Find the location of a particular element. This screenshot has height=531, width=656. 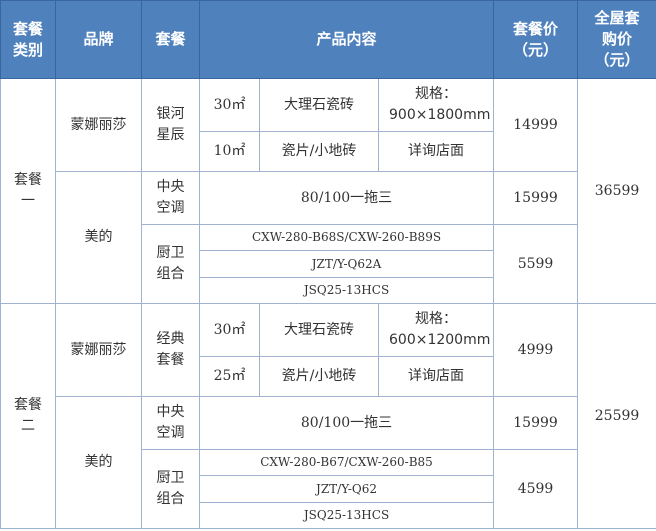

package-category: 套餐二 is located at coordinates (28, 416).